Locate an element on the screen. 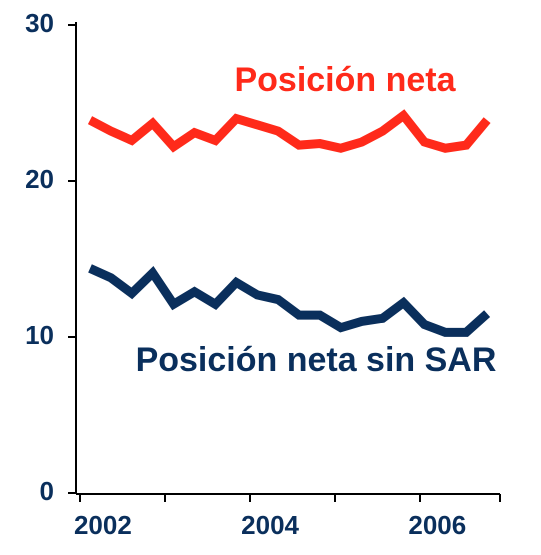 This screenshot has width=541, height=555. x-tick-label: 2004 is located at coordinates (270, 525).